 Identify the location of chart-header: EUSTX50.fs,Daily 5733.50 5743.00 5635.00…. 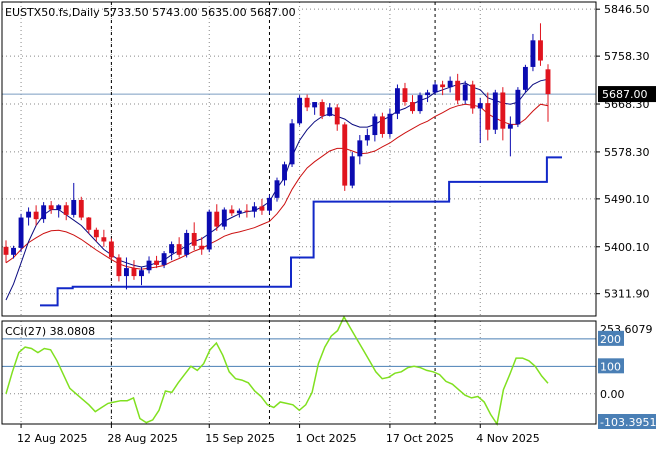
(150, 12).